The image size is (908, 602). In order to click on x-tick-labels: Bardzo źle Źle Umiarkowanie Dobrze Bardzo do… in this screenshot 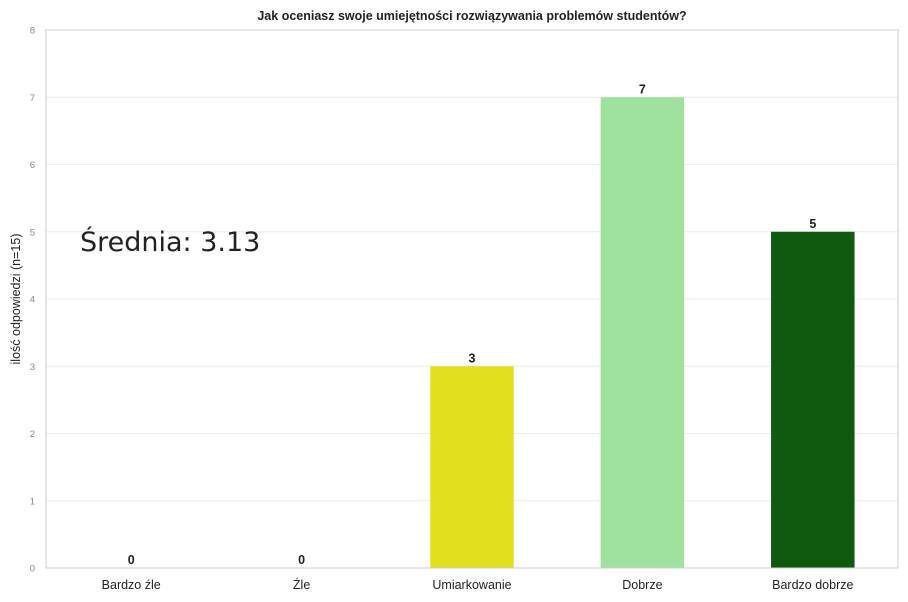, I will do `click(478, 584)`.